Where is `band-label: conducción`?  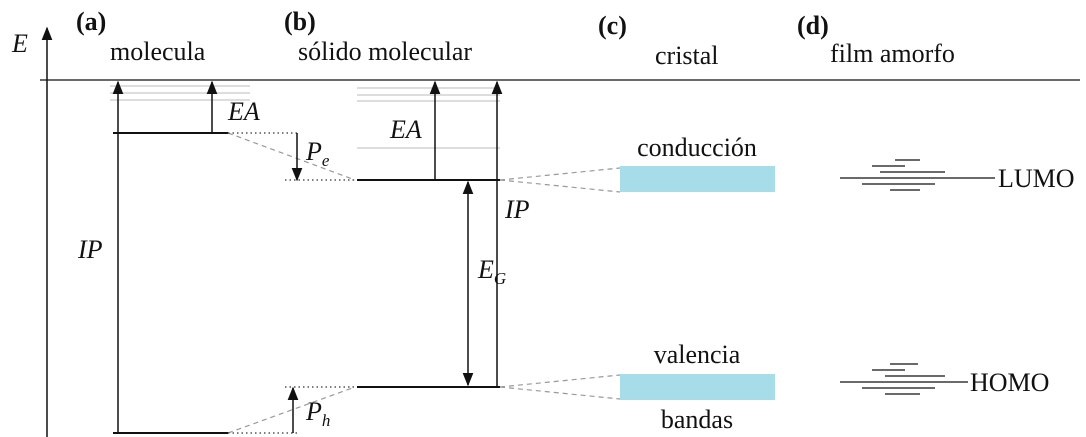
band-label: conducción is located at coordinates (697, 147).